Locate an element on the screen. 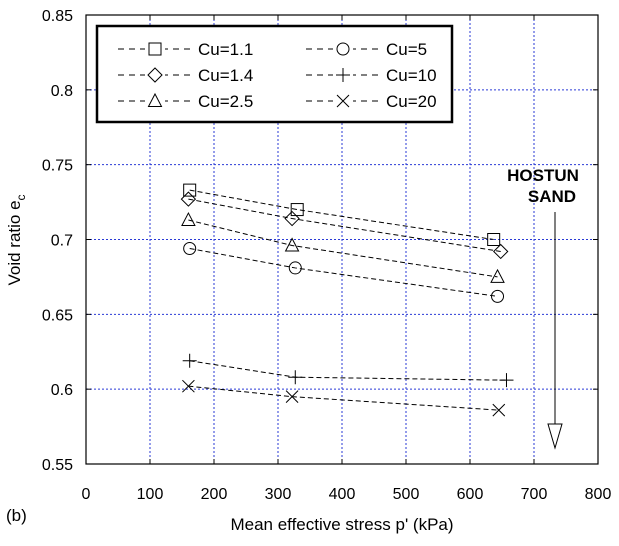 The height and width of the screenshot is (546, 619). x-tick-label: 0 is located at coordinates (86, 494).